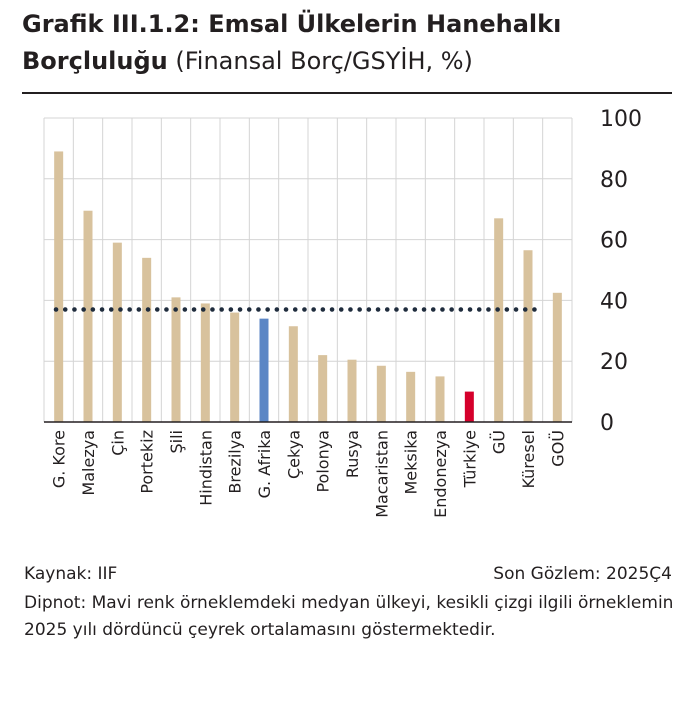 The height and width of the screenshot is (705, 700). Describe the element at coordinates (381, 474) in the screenshot. I see `x-tick-label: Macaristan` at that location.